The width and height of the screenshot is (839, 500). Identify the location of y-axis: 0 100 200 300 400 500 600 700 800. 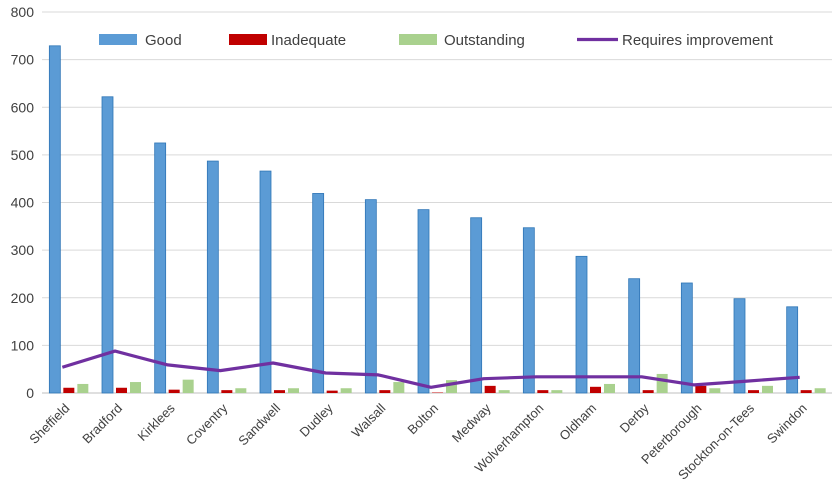
(23, 202).